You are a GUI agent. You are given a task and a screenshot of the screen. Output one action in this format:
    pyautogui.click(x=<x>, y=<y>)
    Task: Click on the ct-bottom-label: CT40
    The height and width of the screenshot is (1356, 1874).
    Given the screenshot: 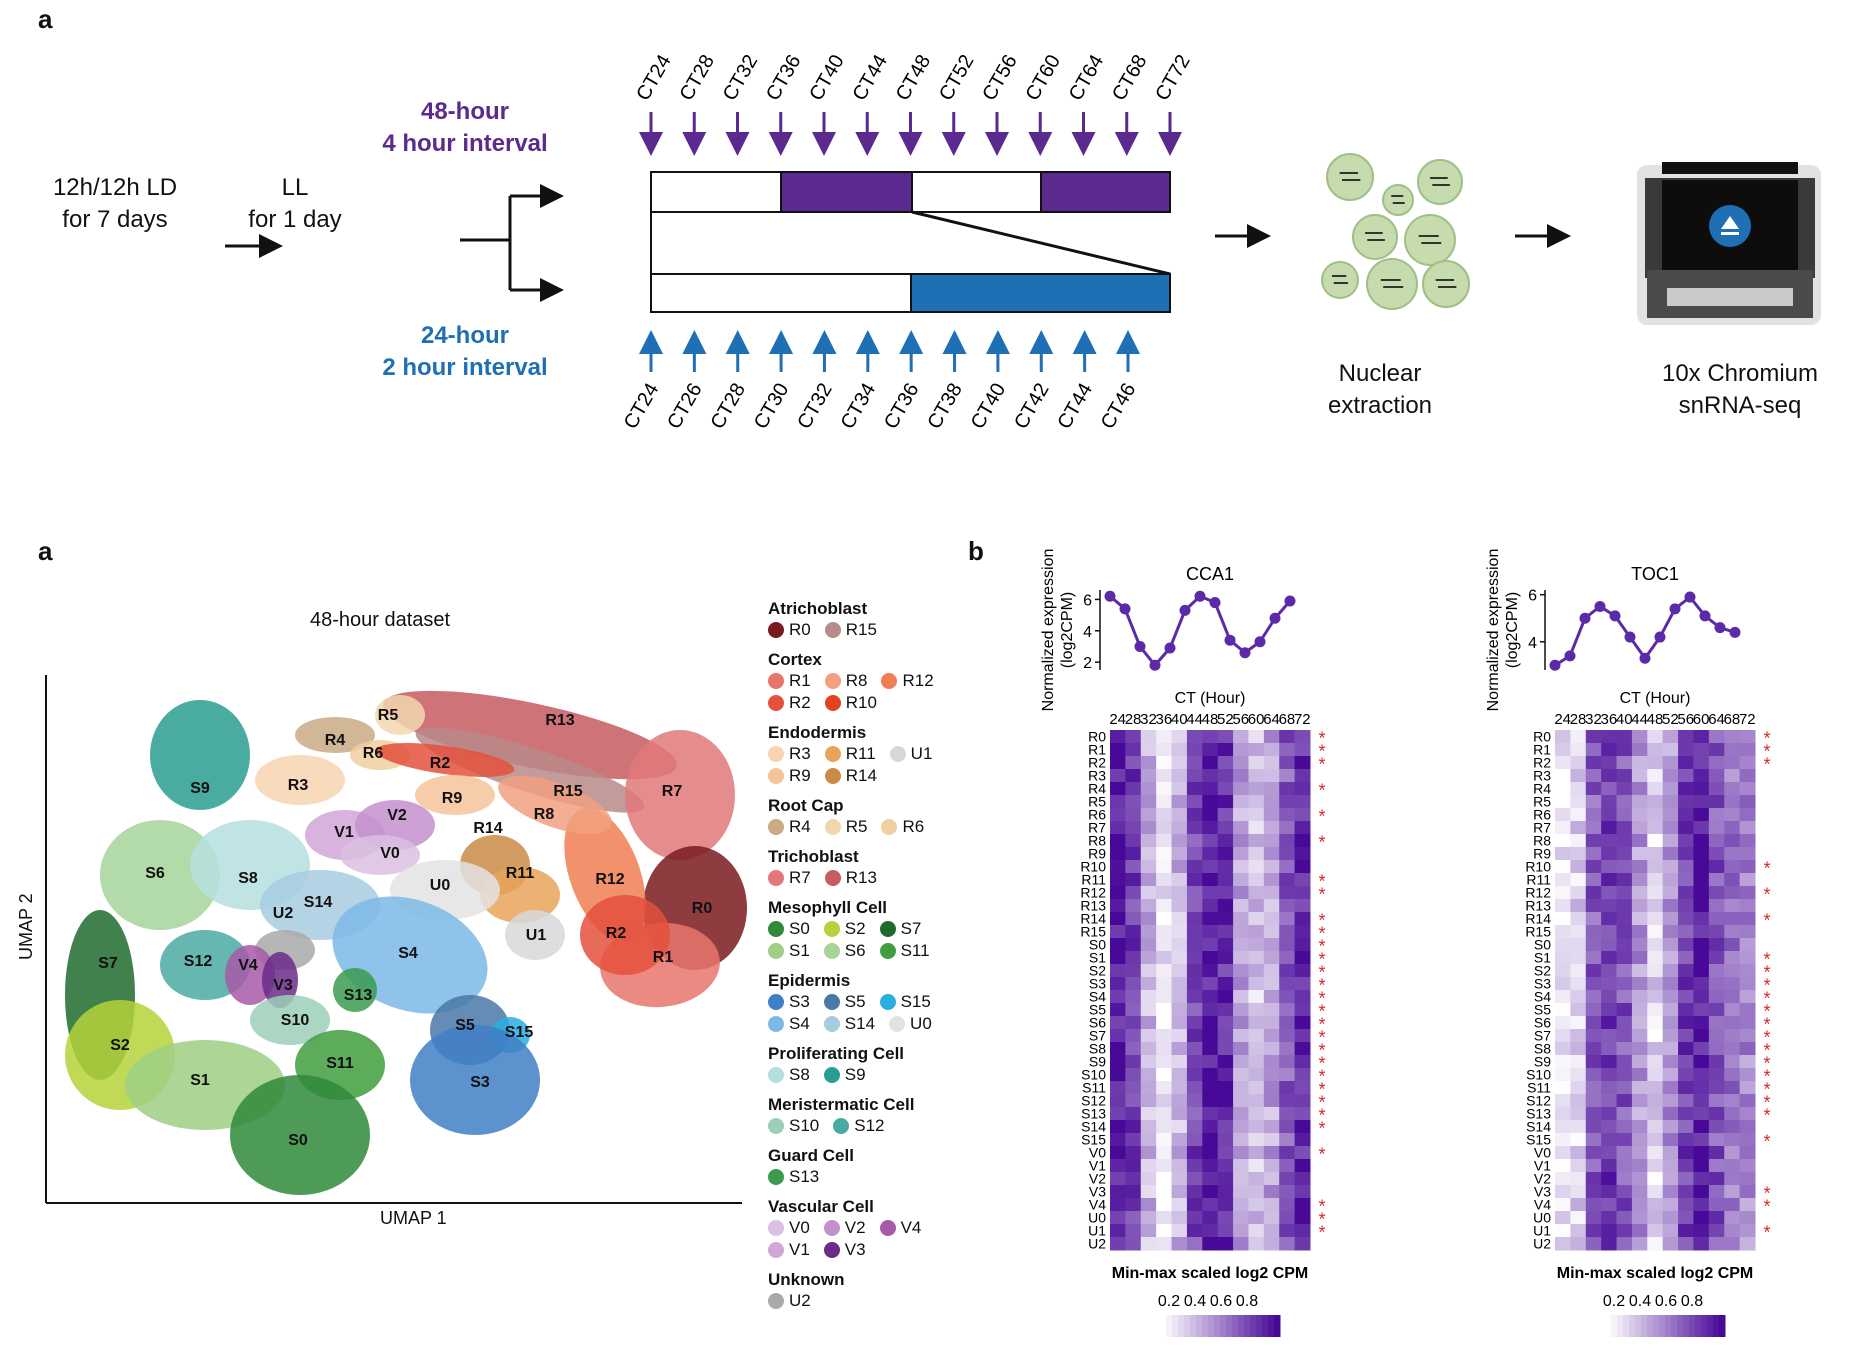 What is the action you would take?
    pyautogui.click(x=989, y=406)
    